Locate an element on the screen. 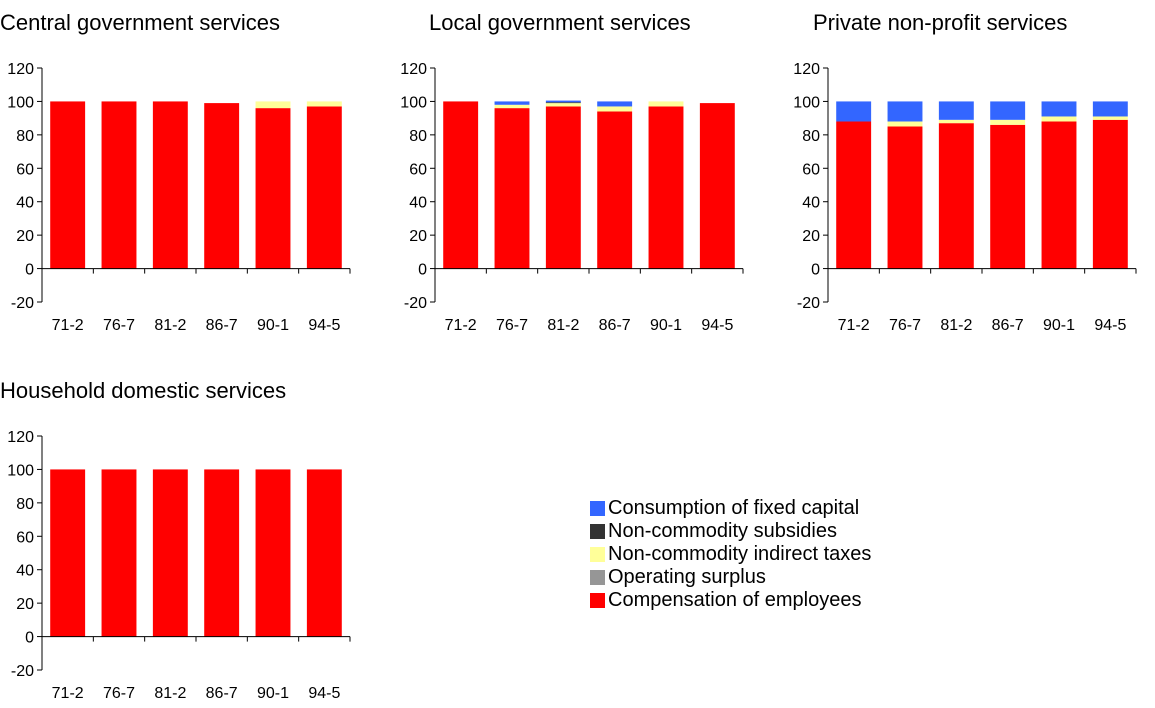 The image size is (1155, 708). chart-title: Household domestic services is located at coordinates (143, 390).